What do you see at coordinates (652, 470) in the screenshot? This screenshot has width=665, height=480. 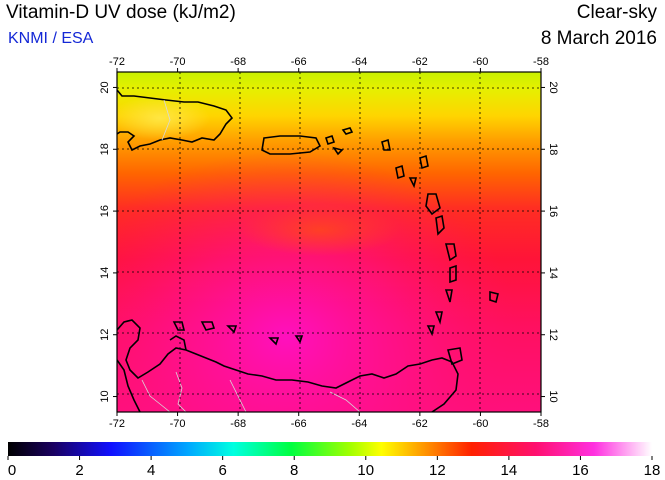 I see `colorbar-tick-label: 18` at bounding box center [652, 470].